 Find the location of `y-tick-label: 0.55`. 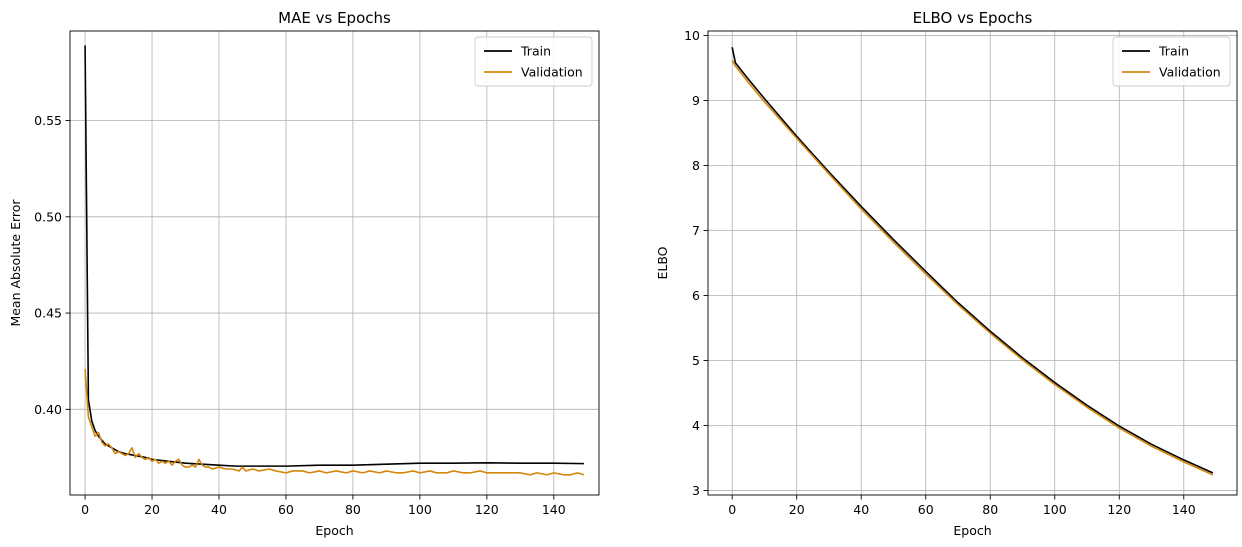

y-tick-label: 0.55 is located at coordinates (48, 120).